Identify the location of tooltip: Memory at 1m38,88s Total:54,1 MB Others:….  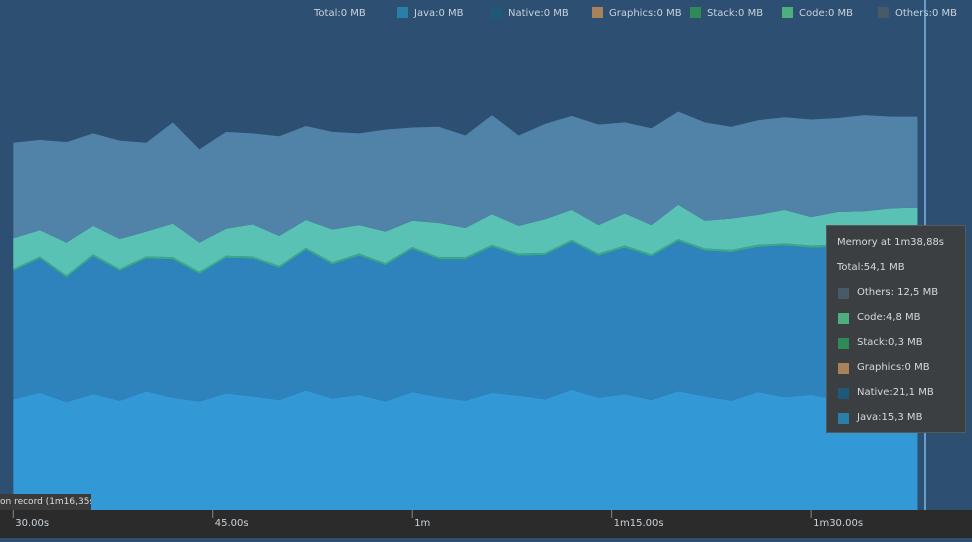
(896, 329).